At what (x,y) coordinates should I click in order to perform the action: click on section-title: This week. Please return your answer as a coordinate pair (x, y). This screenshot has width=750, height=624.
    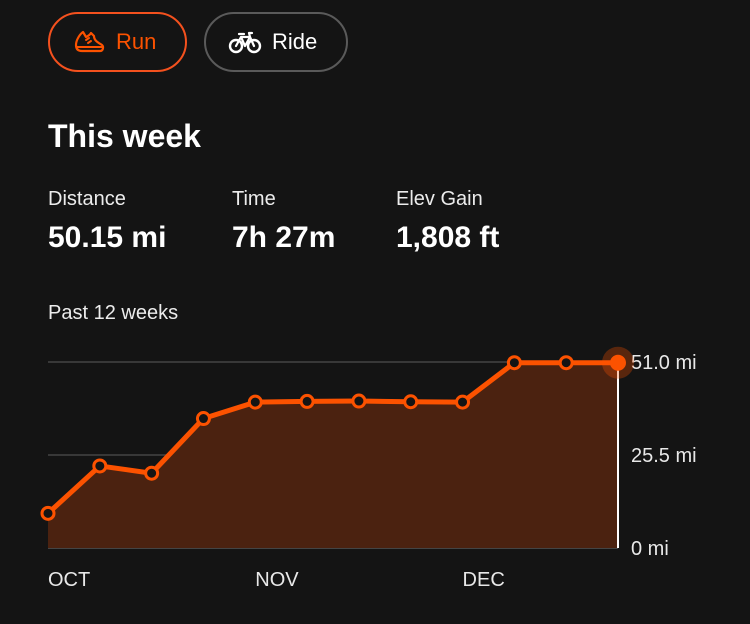
    Looking at the image, I should click on (124, 136).